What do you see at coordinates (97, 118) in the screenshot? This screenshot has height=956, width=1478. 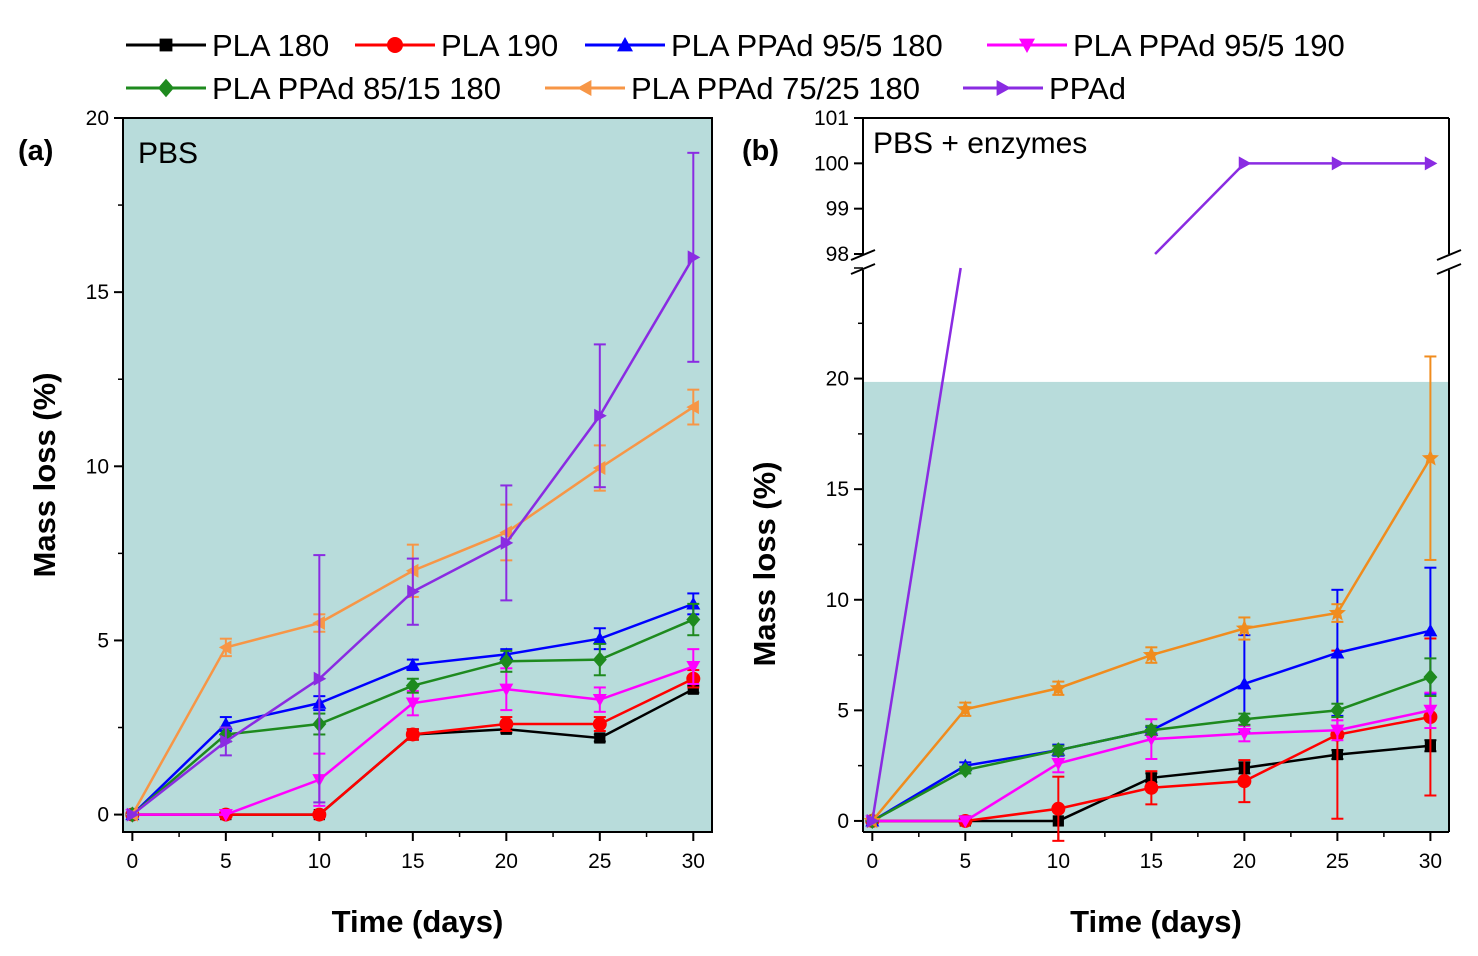 I see `y-tick-label: 20` at bounding box center [97, 118].